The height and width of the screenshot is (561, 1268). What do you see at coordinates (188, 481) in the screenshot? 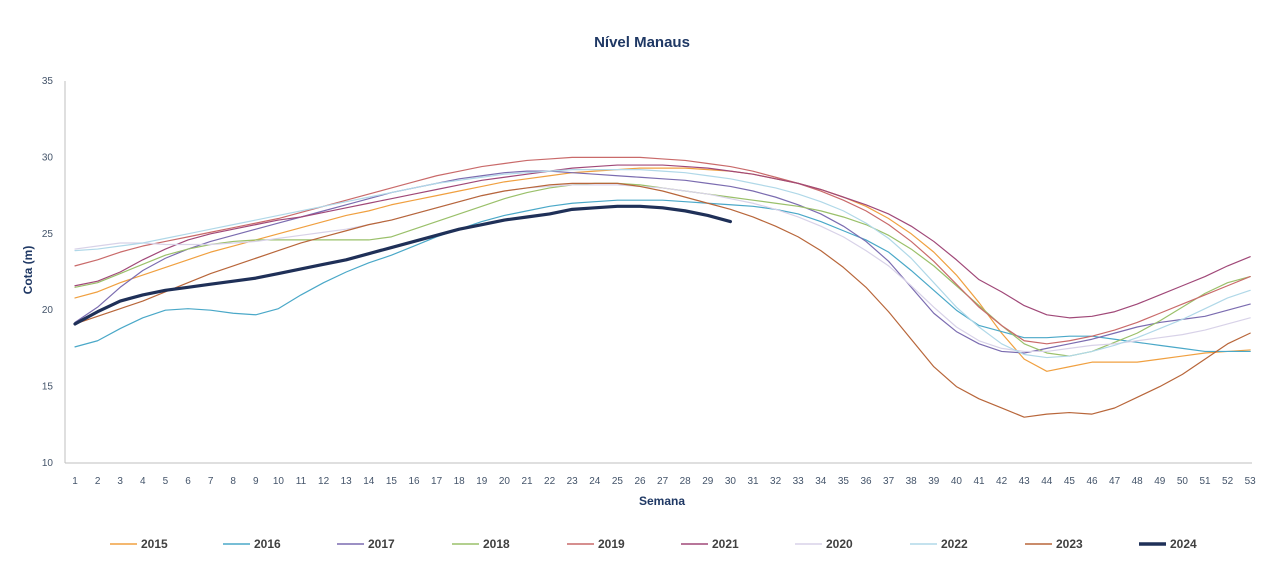
I see `x-tick-label: 6` at bounding box center [188, 481].